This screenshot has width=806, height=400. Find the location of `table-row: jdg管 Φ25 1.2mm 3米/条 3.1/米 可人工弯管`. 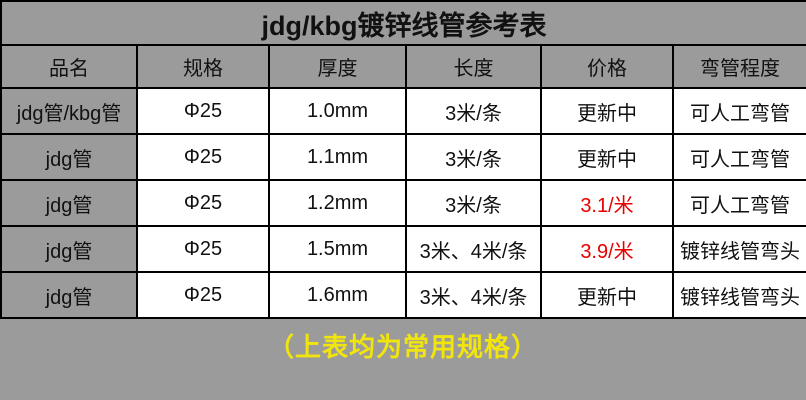

table-row: jdg管 Φ25 1.2mm 3米/条 3.1/米 可人工弯管 is located at coordinates (403, 203).